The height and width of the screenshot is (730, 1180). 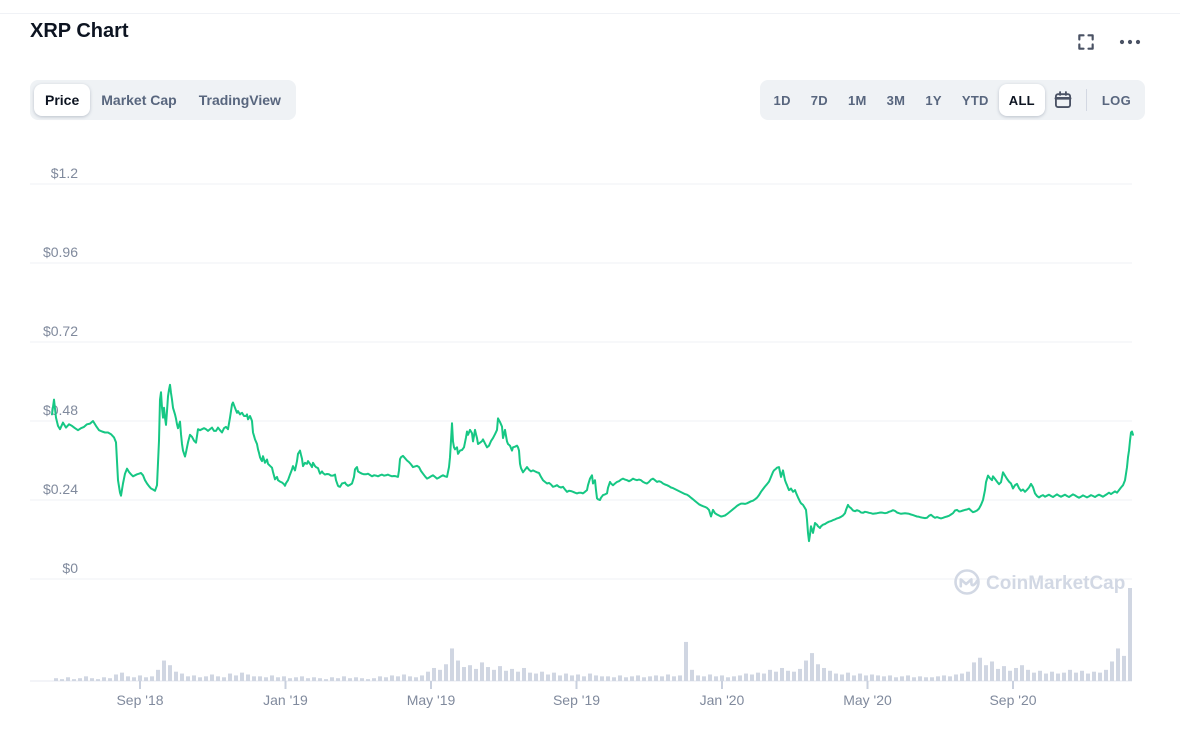 What do you see at coordinates (590, 13) in the screenshot?
I see `top-divider` at bounding box center [590, 13].